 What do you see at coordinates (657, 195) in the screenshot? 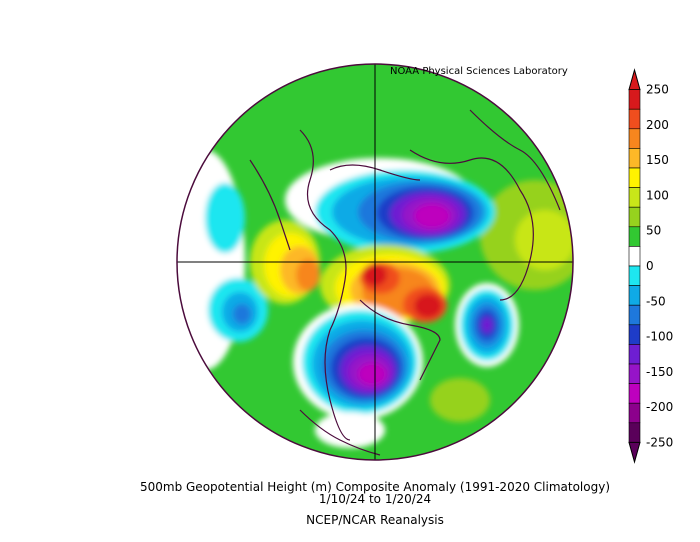
I see `colorbar-label: 100` at bounding box center [657, 195].